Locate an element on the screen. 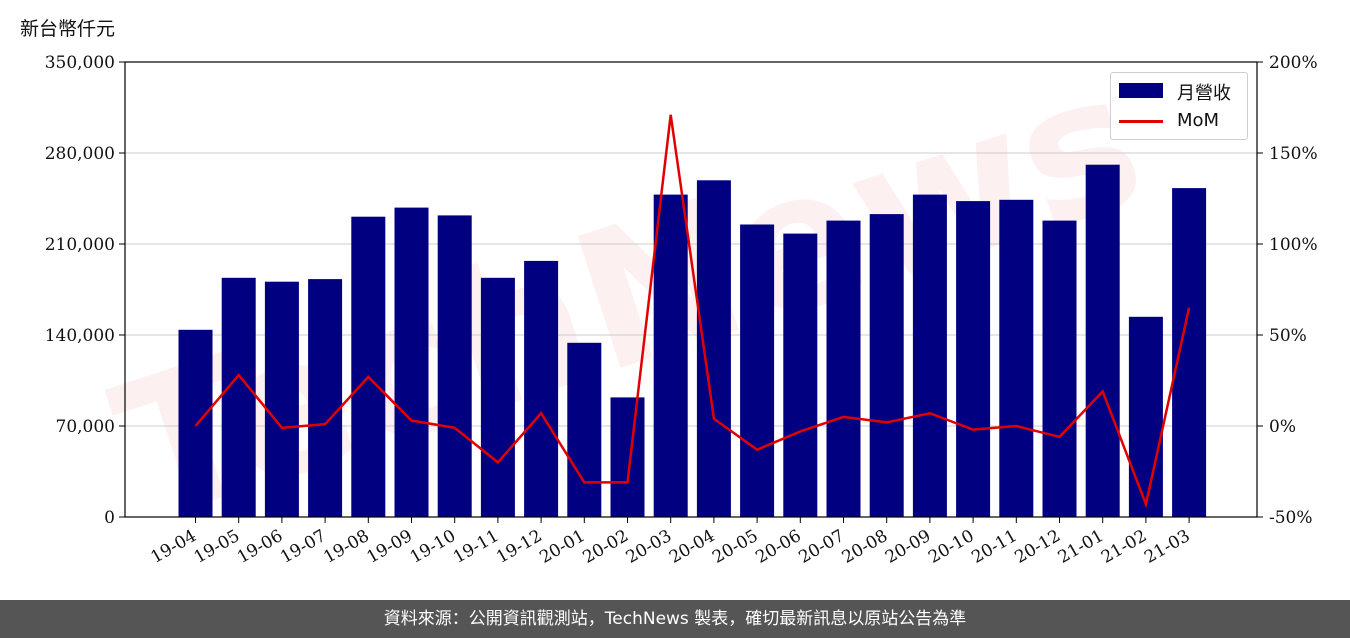 The image size is (1350, 638). legend-item-mom: MoM is located at coordinates (1179, 121).